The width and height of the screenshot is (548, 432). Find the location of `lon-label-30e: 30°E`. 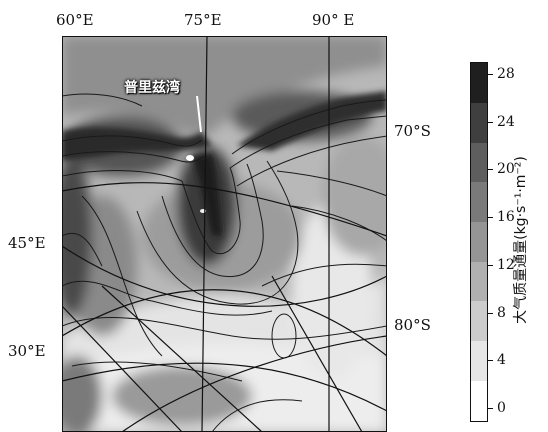

lon-label-30e: 30°E is located at coordinates (27, 351).